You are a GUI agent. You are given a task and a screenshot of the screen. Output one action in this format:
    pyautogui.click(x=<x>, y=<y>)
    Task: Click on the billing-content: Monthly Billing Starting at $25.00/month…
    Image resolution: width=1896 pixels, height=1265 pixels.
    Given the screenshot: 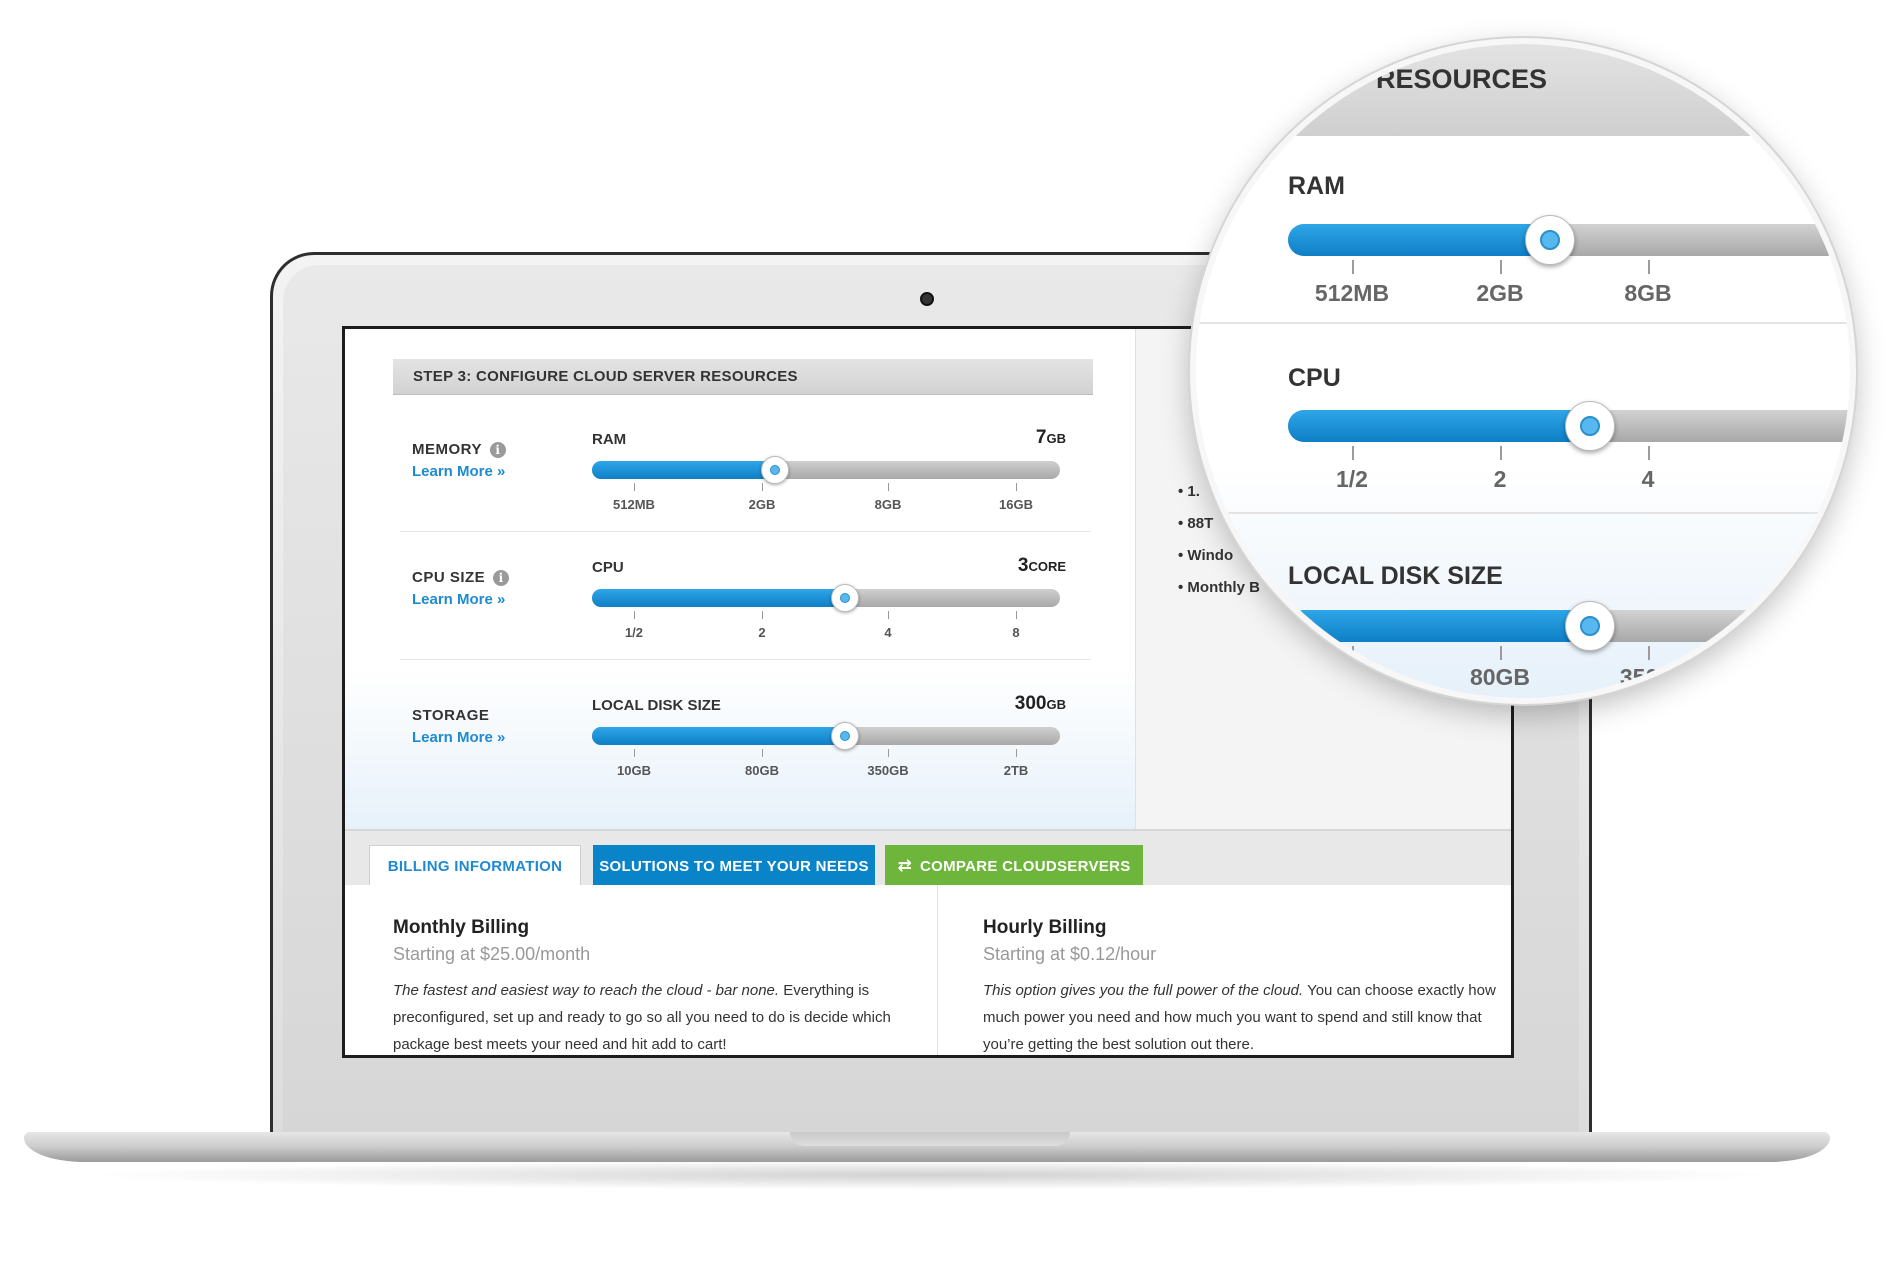 What is the action you would take?
    pyautogui.click(x=928, y=970)
    